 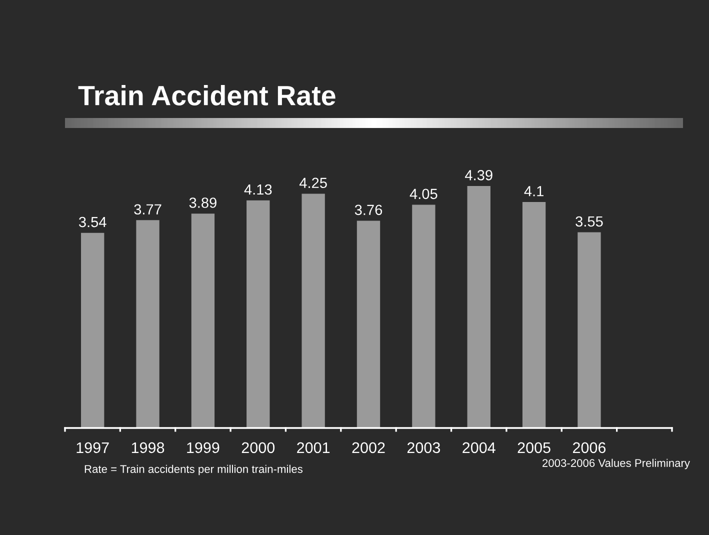 What do you see at coordinates (207, 95) in the screenshot?
I see `chart-title: Train Accident Rate` at bounding box center [207, 95].